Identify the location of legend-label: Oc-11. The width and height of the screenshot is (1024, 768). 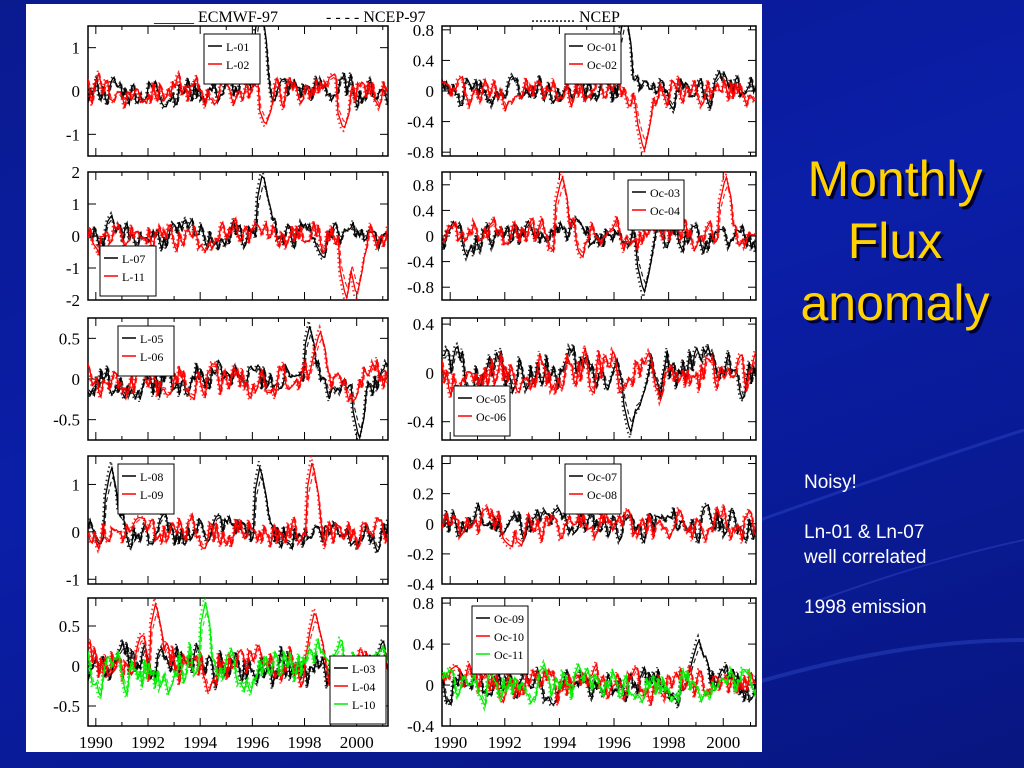
(509, 655).